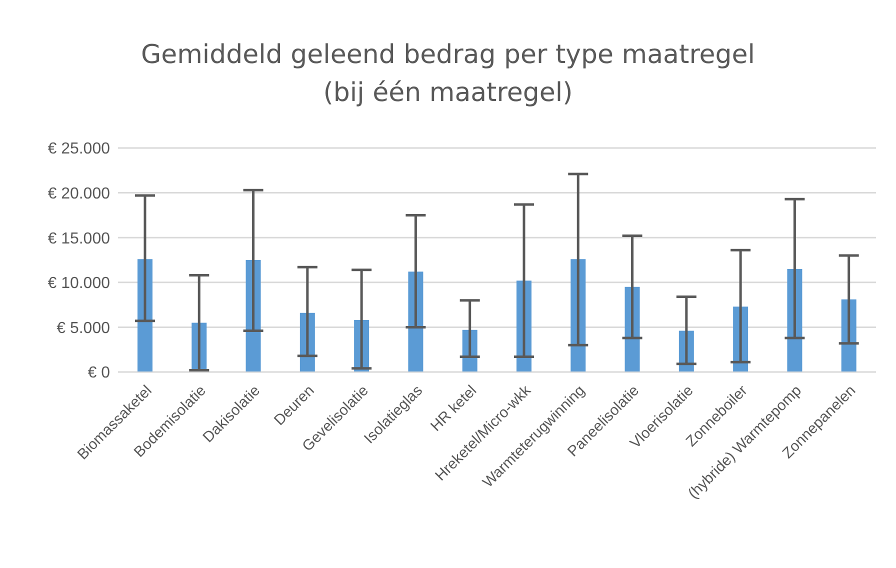 The height and width of the screenshot is (568, 896). What do you see at coordinates (99, 373) in the screenshot?
I see `y-tick-label: € 0` at bounding box center [99, 373].